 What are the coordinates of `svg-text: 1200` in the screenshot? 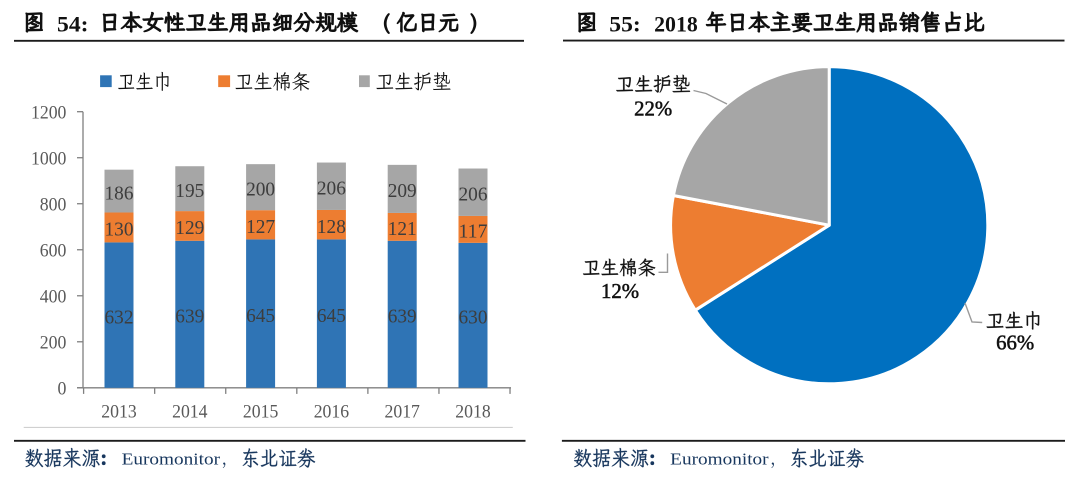 It's located at (48, 112).